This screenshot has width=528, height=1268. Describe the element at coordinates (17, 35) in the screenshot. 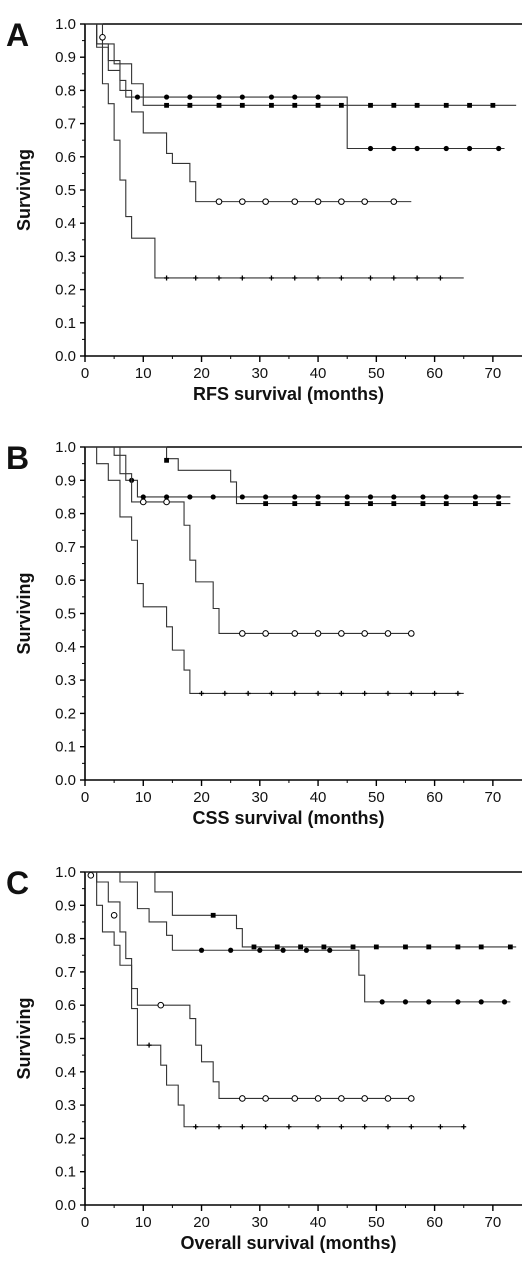

I see `panel-letter: A` at that location.